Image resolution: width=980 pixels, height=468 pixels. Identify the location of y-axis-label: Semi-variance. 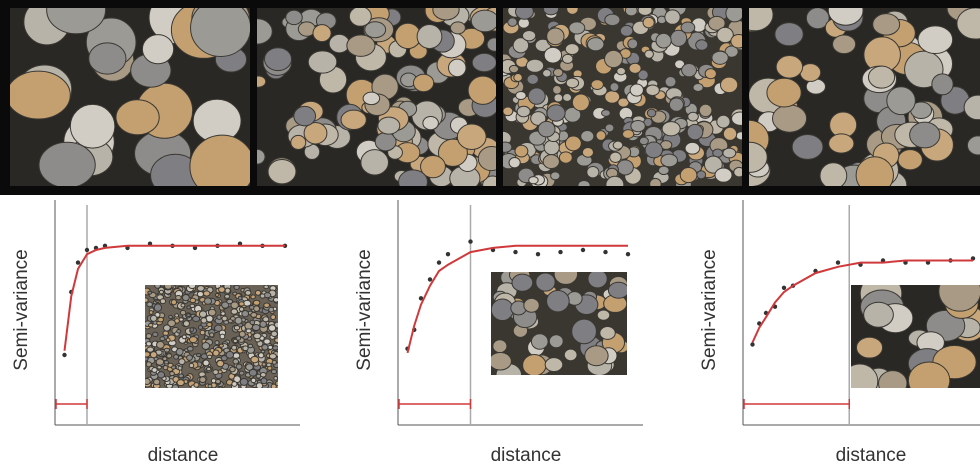
(21, 309).